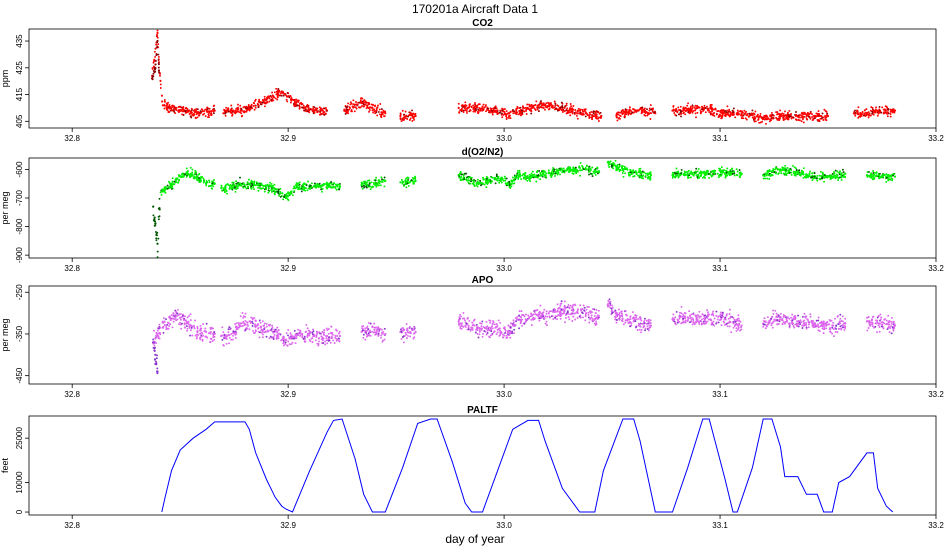 The image size is (950, 550). I want to click on co2-panel-title: CO2, so click(482, 23).